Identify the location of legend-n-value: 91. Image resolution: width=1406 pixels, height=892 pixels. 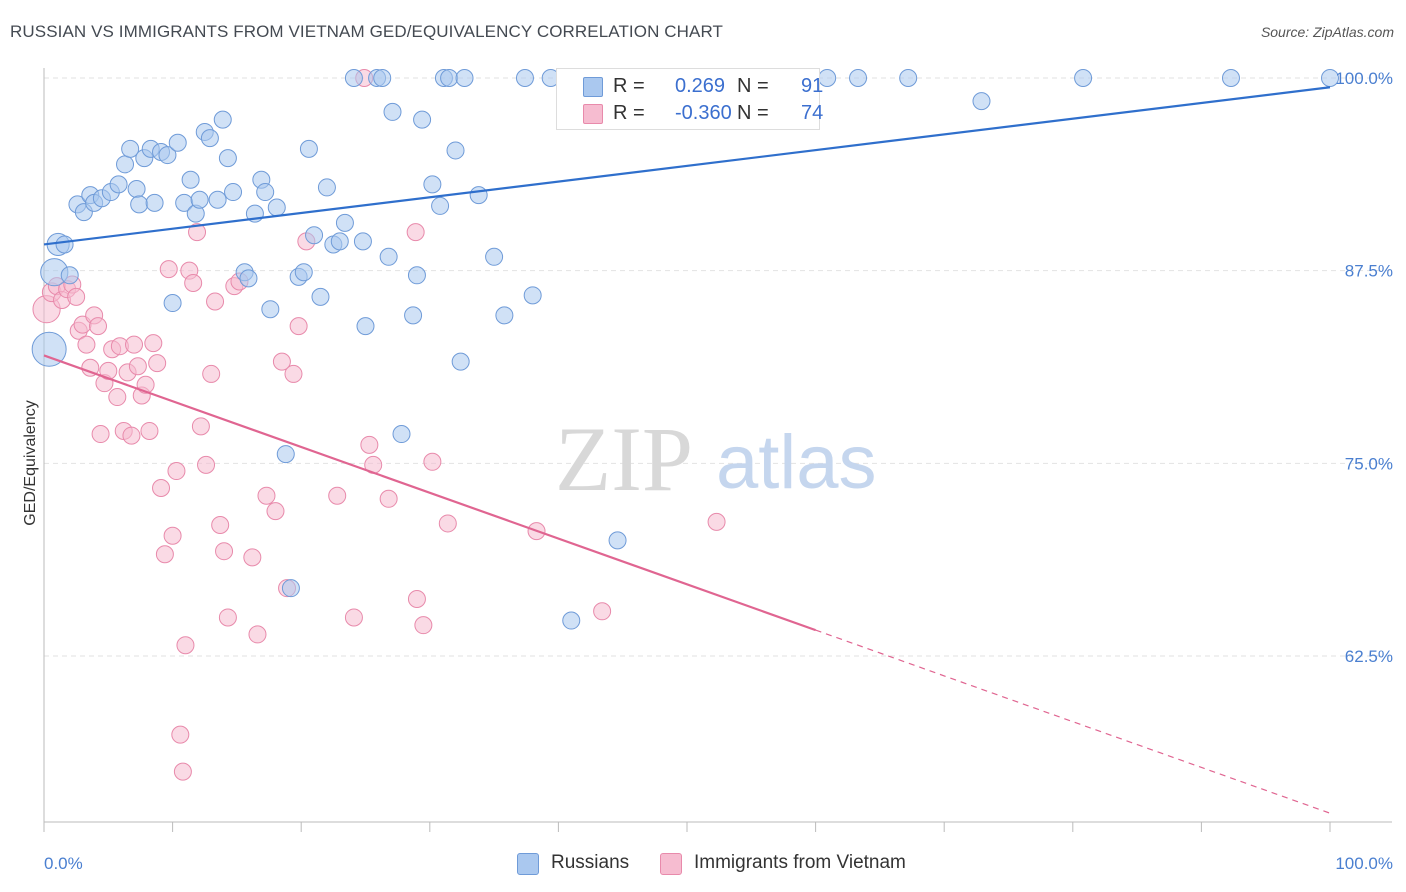
(812, 86).